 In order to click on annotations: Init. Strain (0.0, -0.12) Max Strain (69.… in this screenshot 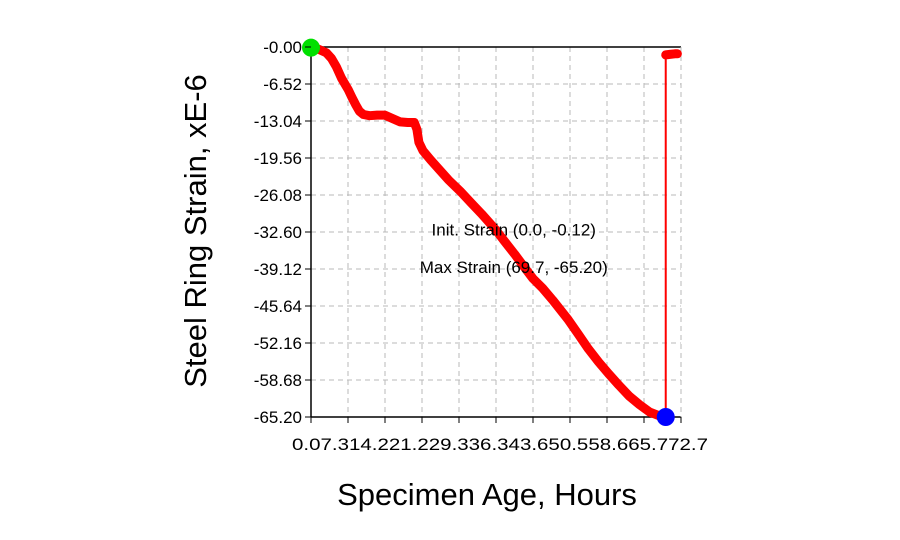, I will do `click(514, 249)`.